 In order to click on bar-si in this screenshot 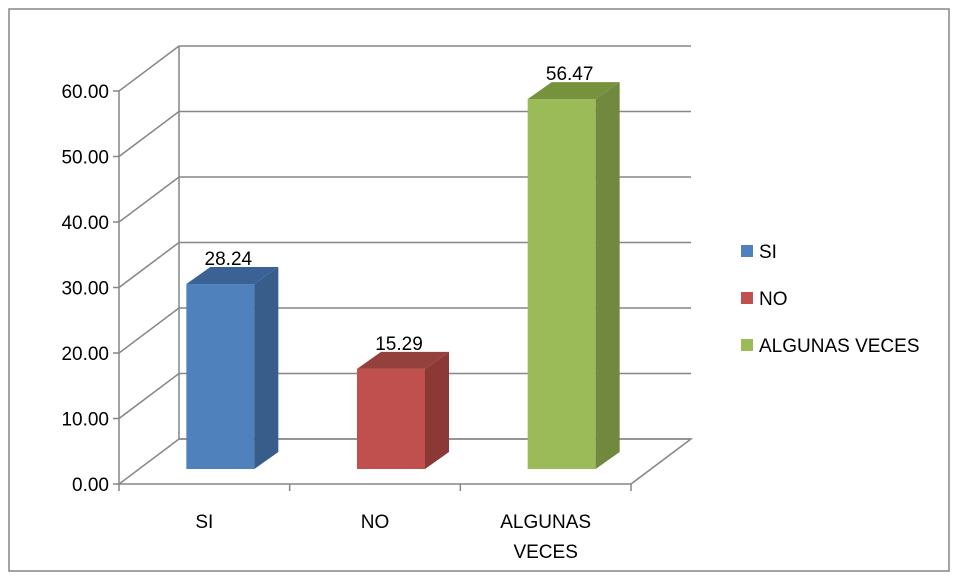, I will do `click(232, 368)`.